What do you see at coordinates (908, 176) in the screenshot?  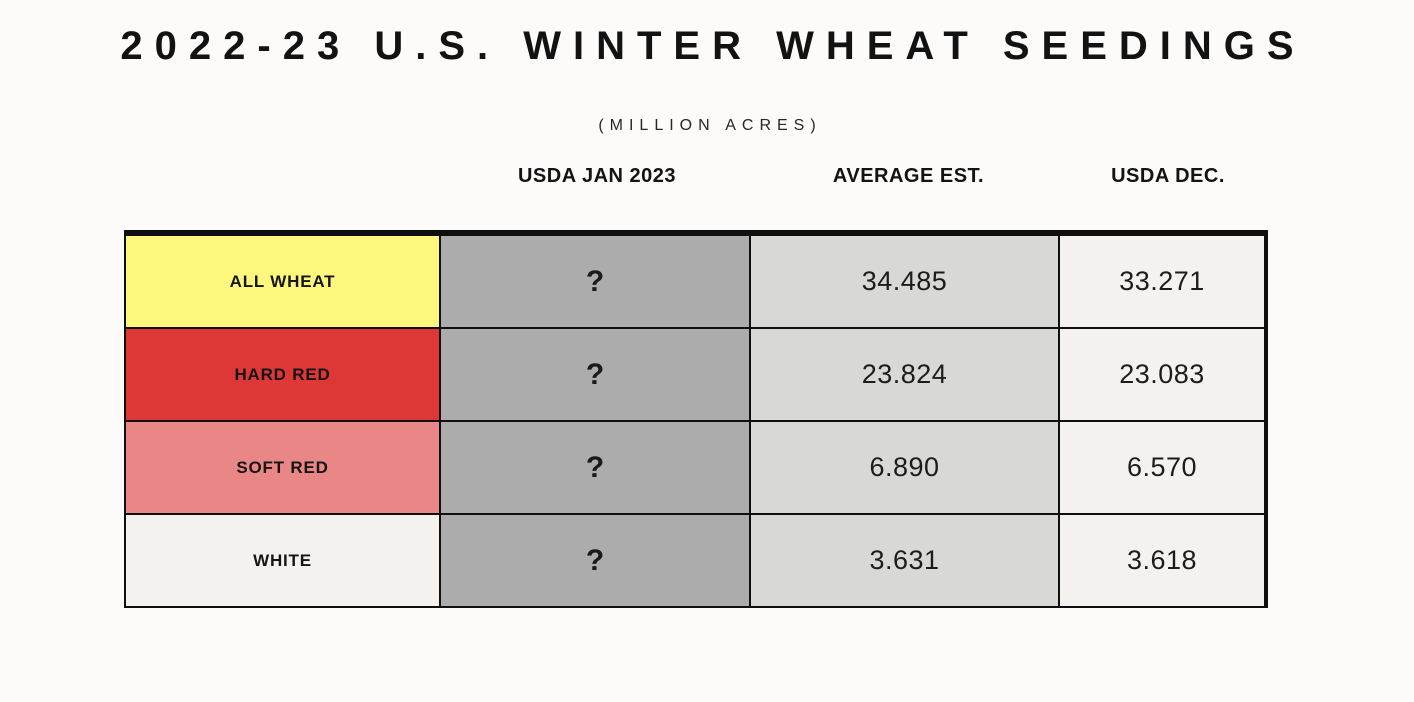 I see `column-header-average-est: AVERAGE EST.` at bounding box center [908, 176].